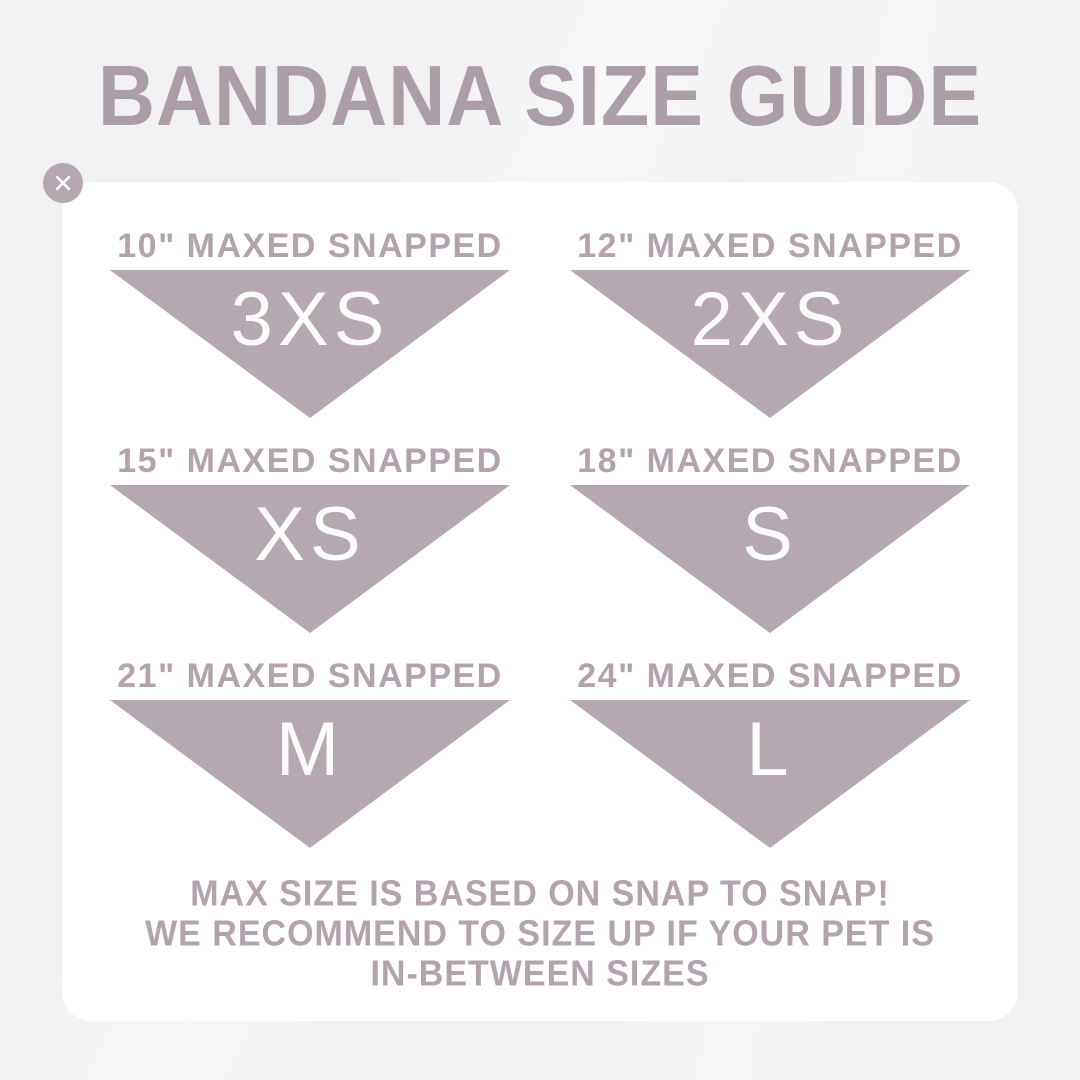 The height and width of the screenshot is (1080, 1080). I want to click on size-label: XS, so click(310, 534).